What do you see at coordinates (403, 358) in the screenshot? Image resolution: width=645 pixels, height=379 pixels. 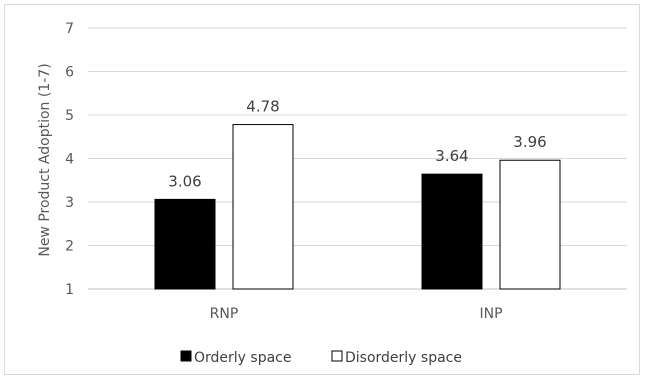 I see `legend-label-disorderly-space: Disorderly space` at bounding box center [403, 358].